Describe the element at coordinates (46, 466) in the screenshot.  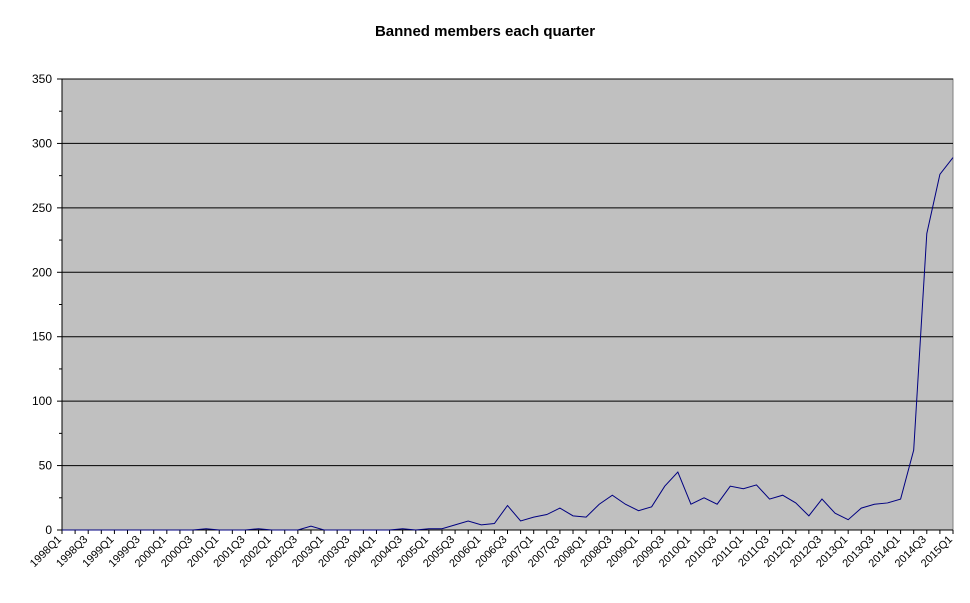
I see `y-tick-label: 50` at that location.